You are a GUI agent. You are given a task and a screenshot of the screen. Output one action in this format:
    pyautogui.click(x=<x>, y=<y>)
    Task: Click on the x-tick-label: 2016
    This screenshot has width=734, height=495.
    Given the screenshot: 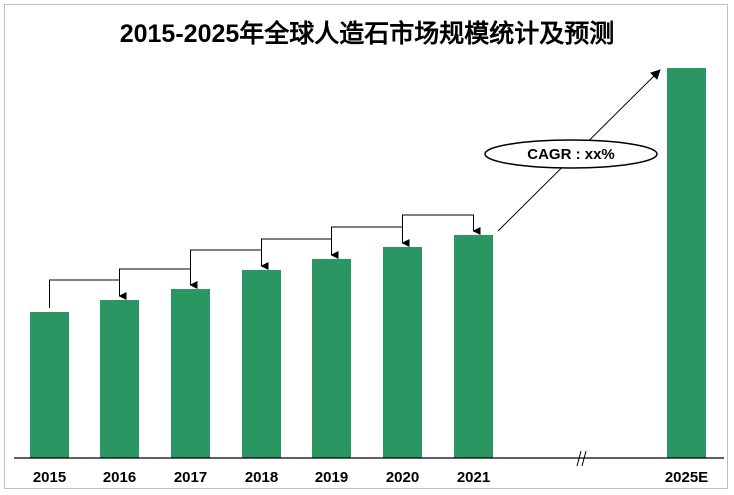 What is the action you would take?
    pyautogui.click(x=119, y=477)
    